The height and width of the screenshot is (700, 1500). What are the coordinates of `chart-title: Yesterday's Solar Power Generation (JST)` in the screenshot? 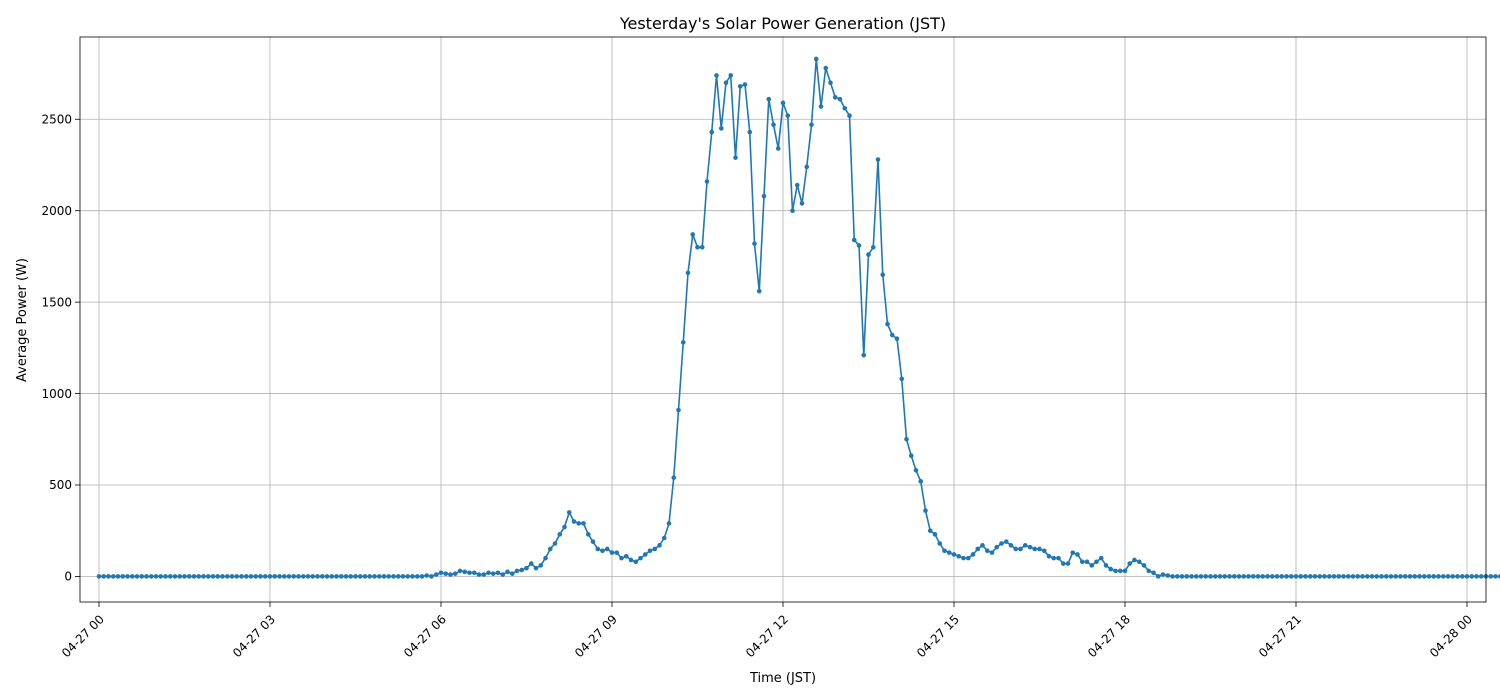 It's located at (782, 23).